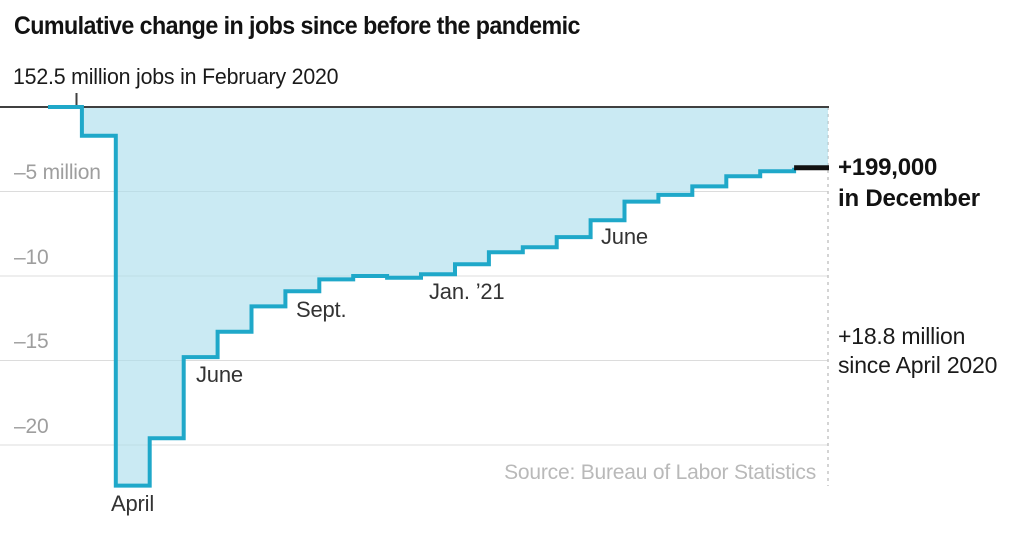  What do you see at coordinates (660, 472) in the screenshot?
I see `source-credit: Source: Bureau of Labor Statistics` at bounding box center [660, 472].